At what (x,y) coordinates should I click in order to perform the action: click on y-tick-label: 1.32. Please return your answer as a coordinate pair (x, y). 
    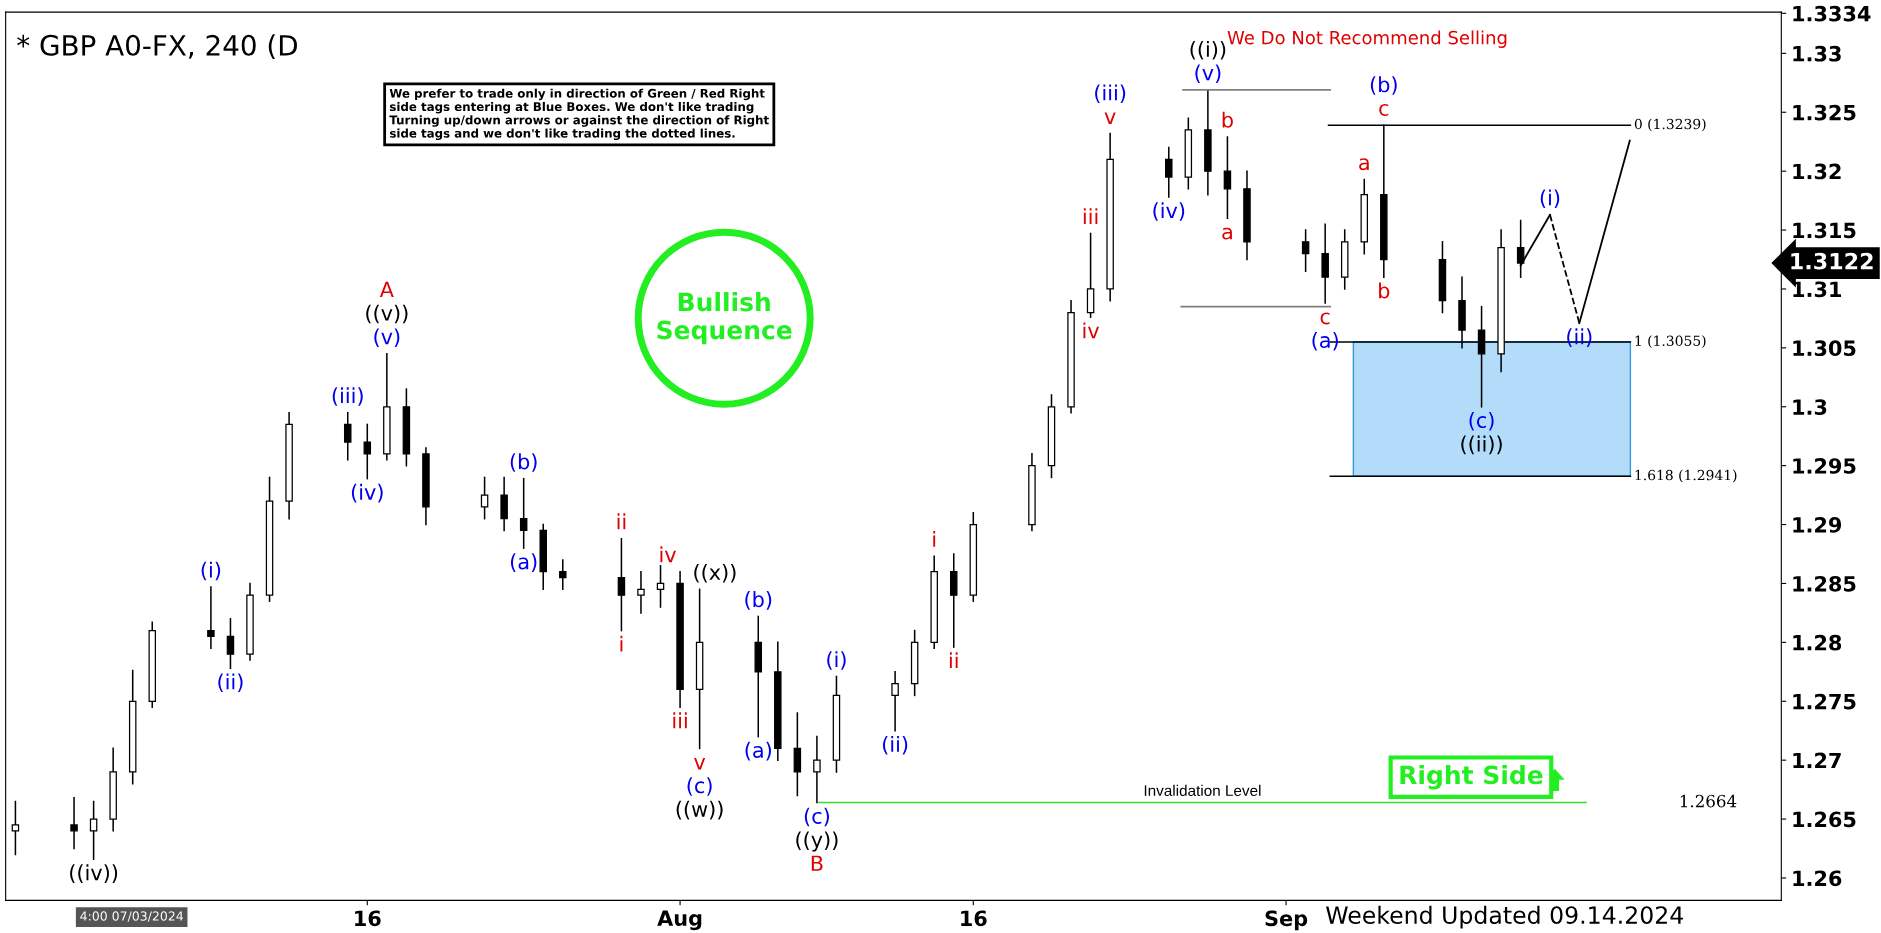
    Looking at the image, I should click on (1817, 171).